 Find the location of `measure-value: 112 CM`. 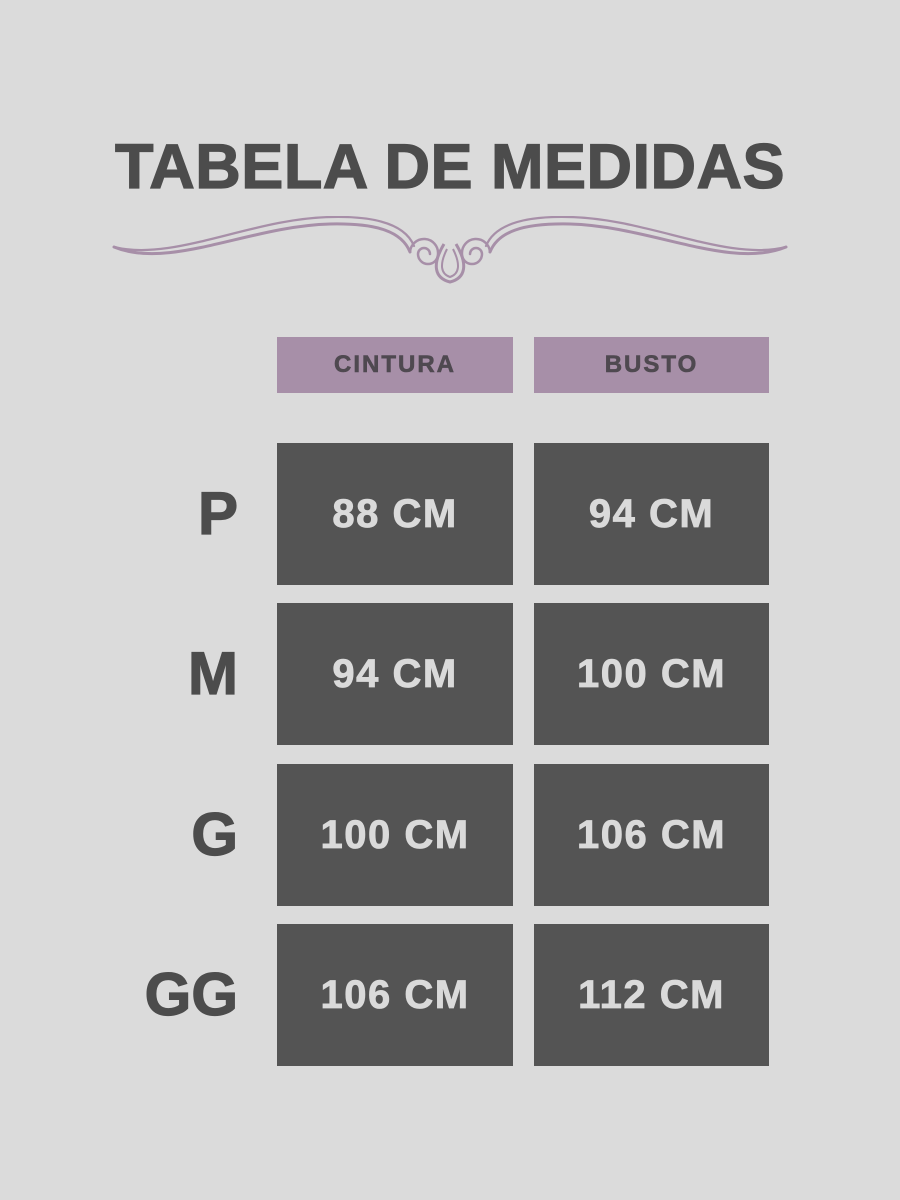

measure-value: 112 CM is located at coordinates (651, 994).